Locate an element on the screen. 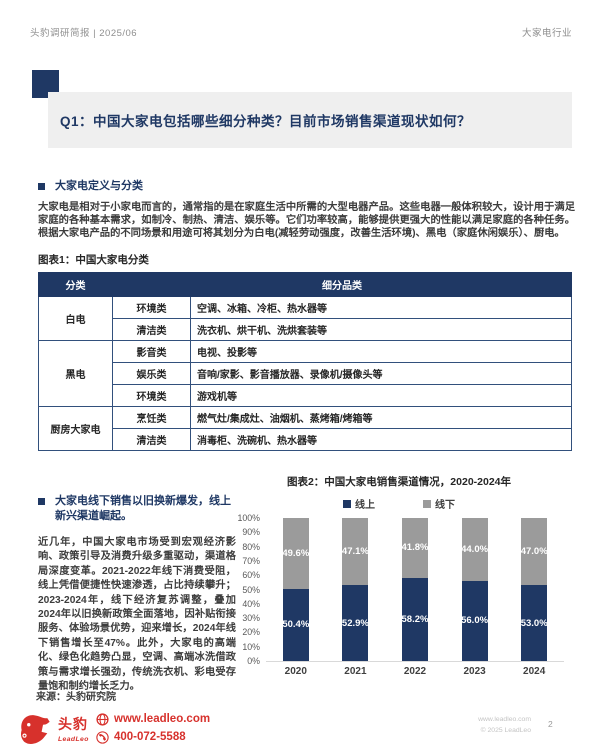 The width and height of the screenshot is (602, 753). table-row: 白电 环境类 空调、冰箱、冷柜、热水器等 is located at coordinates (305, 318).